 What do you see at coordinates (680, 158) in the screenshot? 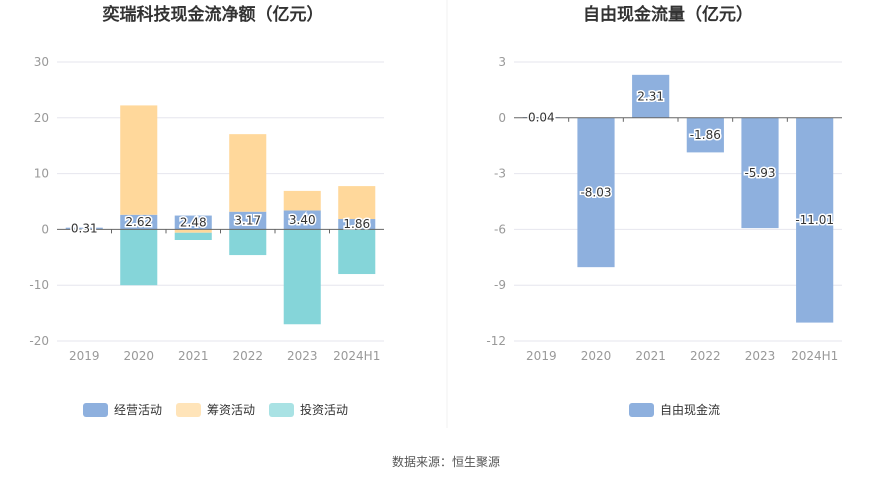
I see `right-data-labels: 0.04 -8.03 2.31 -1.86 -5.93 -11.01` at bounding box center [680, 158].